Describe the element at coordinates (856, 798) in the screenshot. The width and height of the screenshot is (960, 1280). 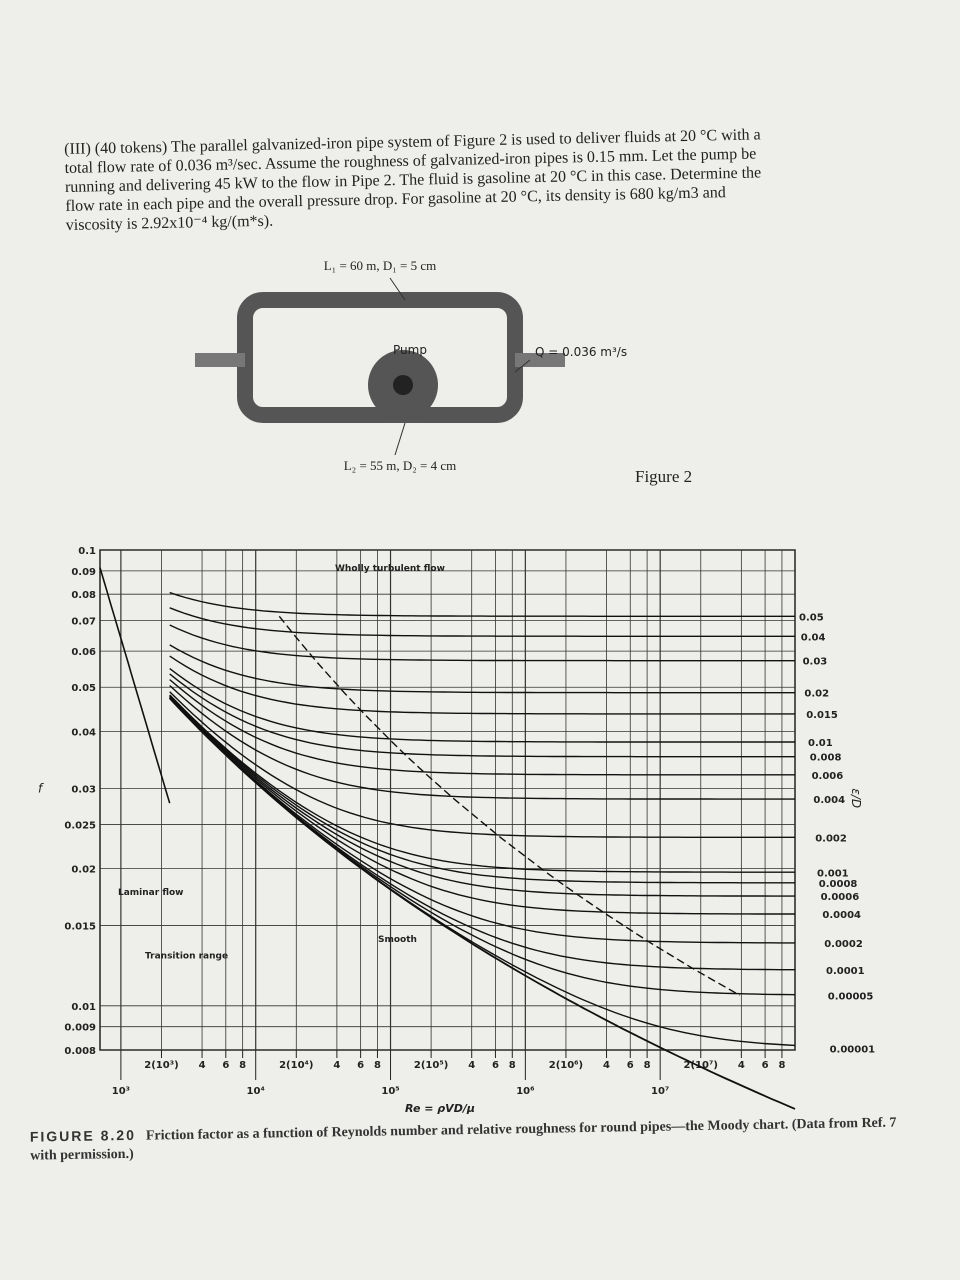
I see `y2-axis-label: ε/D` at that location.